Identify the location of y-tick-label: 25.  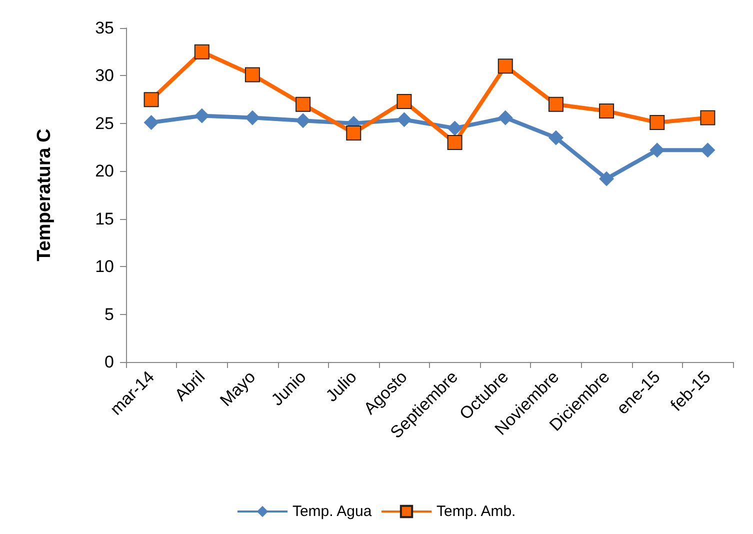
(104, 123).